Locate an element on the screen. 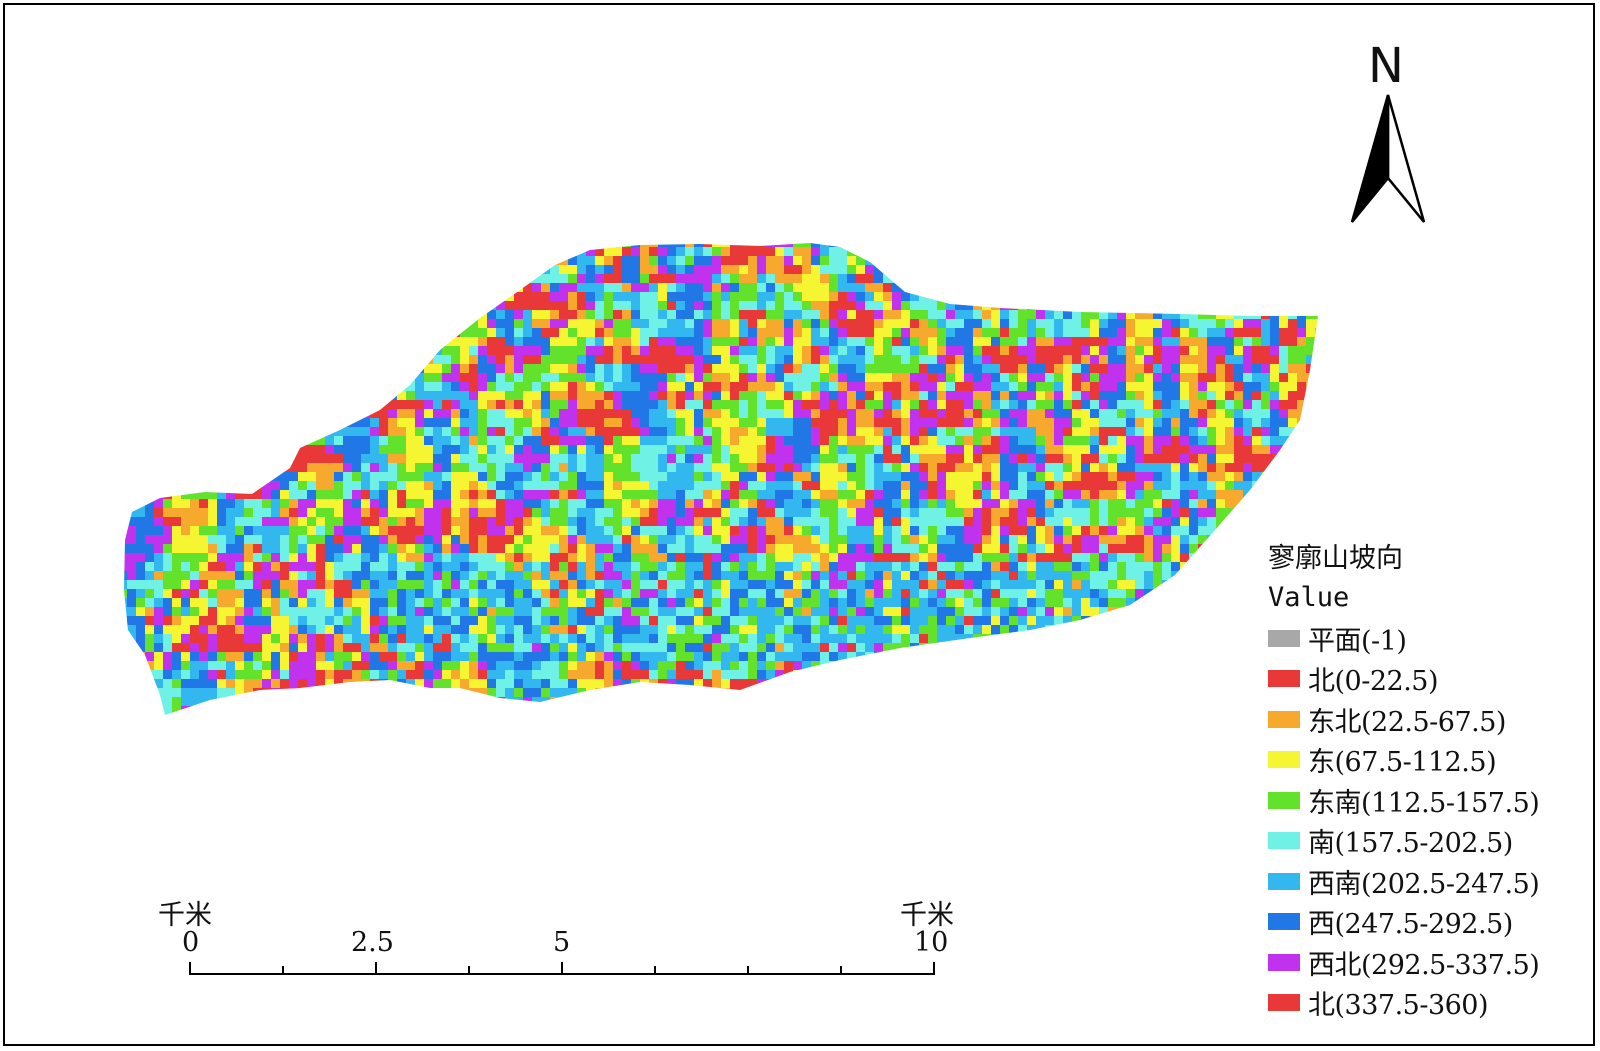 The height and width of the screenshot is (1051, 1600). scale-tick-label: 2.5 is located at coordinates (372, 942).